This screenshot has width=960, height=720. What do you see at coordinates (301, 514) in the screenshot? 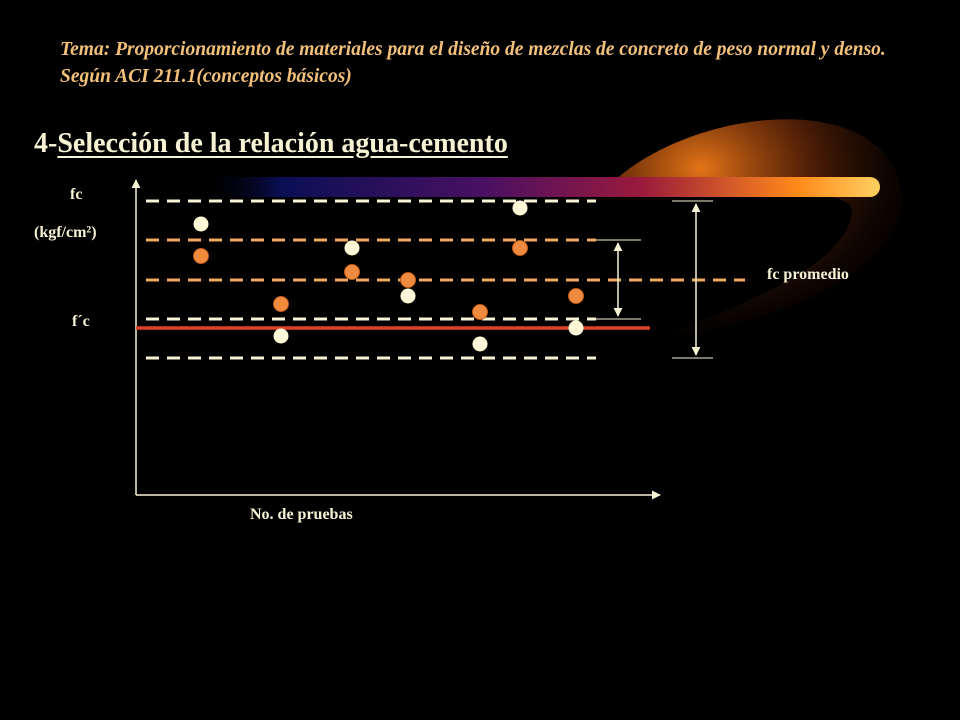
I see `x-axis-label: No. de pruebas` at bounding box center [301, 514].